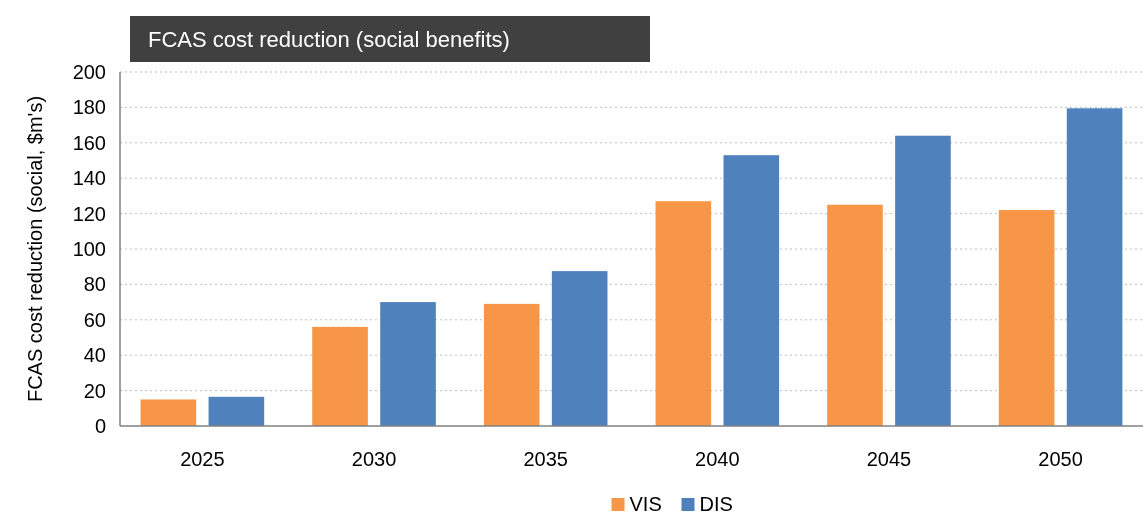 The height and width of the screenshot is (513, 1145). Describe the element at coordinates (89, 107) in the screenshot. I see `y-tick-label: 180` at that location.